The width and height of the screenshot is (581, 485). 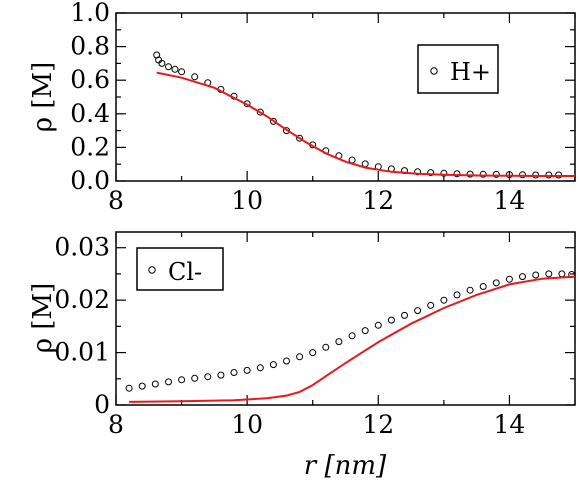 What do you see at coordinates (82, 352) in the screenshot?
I see `y-tick-label: 0.01` at bounding box center [82, 352].